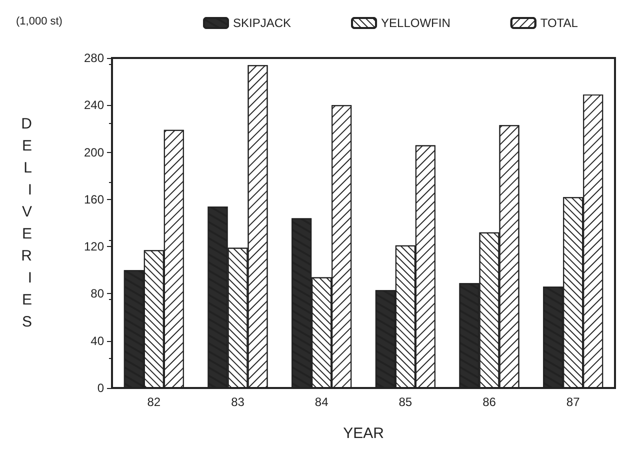  I want to click on x-tick-label: 86, so click(489, 402).